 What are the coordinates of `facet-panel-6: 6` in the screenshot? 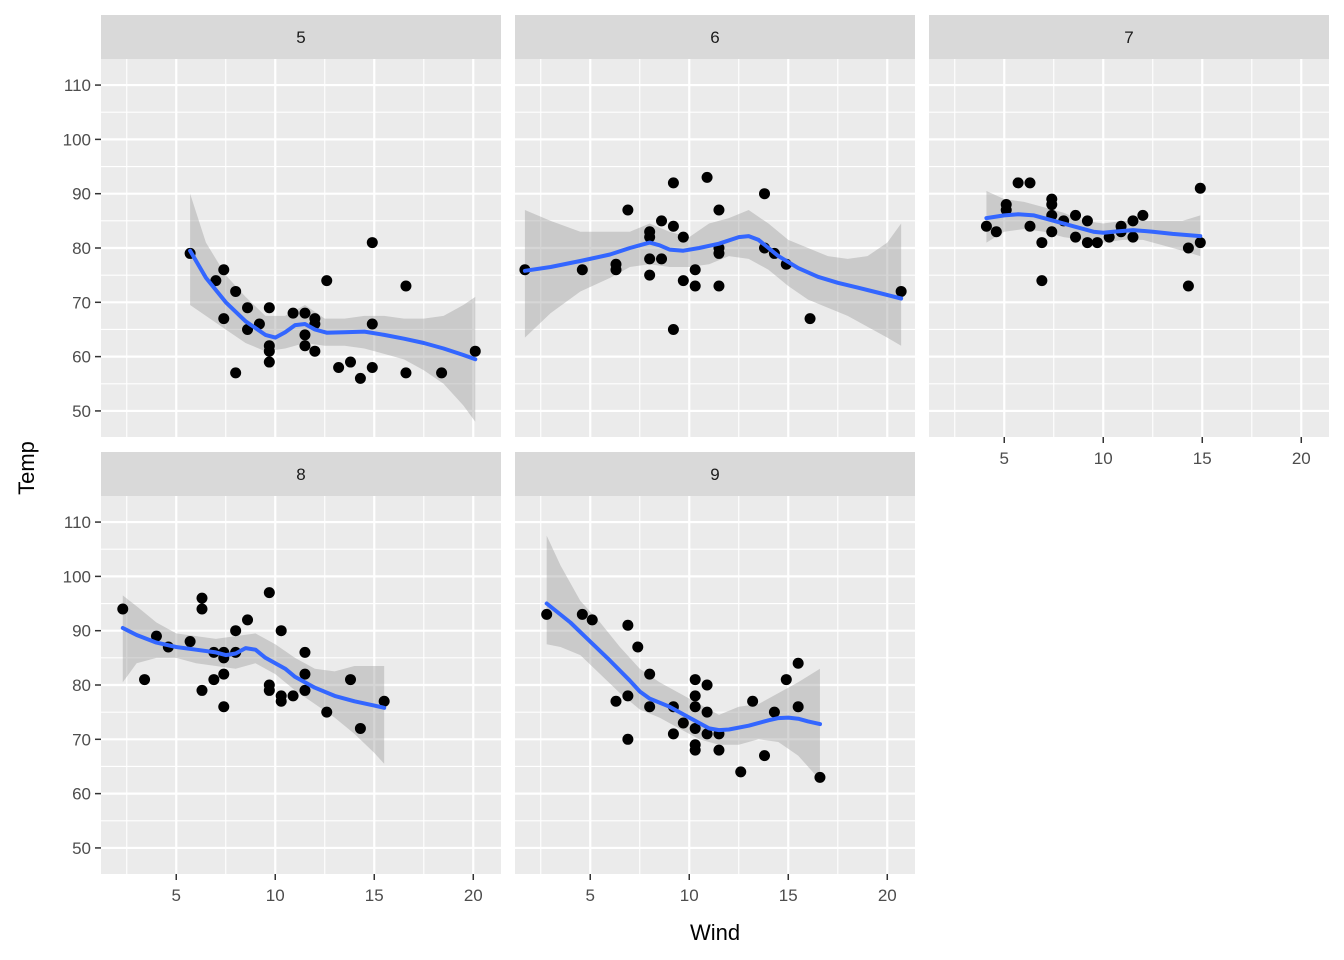 It's located at (715, 226).